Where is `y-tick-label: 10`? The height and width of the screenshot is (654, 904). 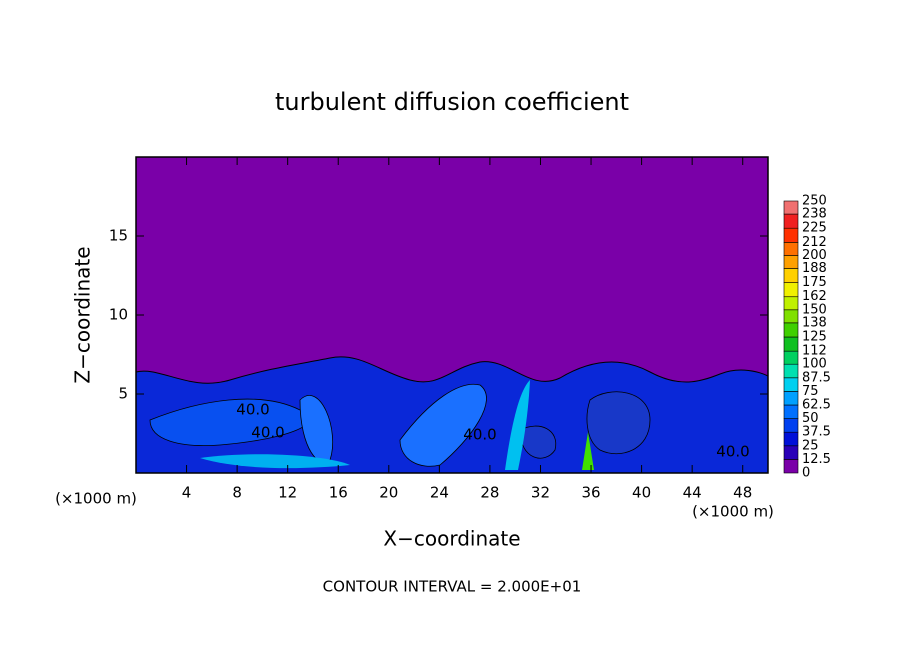
y-tick-label: 10 is located at coordinates (118, 315).